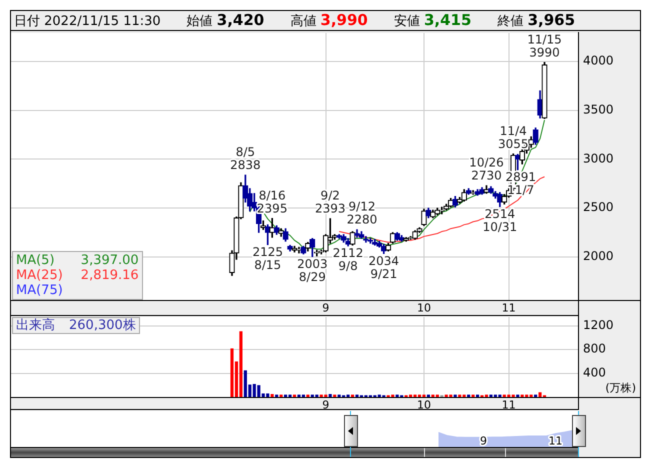 The height and width of the screenshot is (470, 653). What do you see at coordinates (536, 20) in the screenshot?
I see `text: 終値 3,965` at bounding box center [536, 20].